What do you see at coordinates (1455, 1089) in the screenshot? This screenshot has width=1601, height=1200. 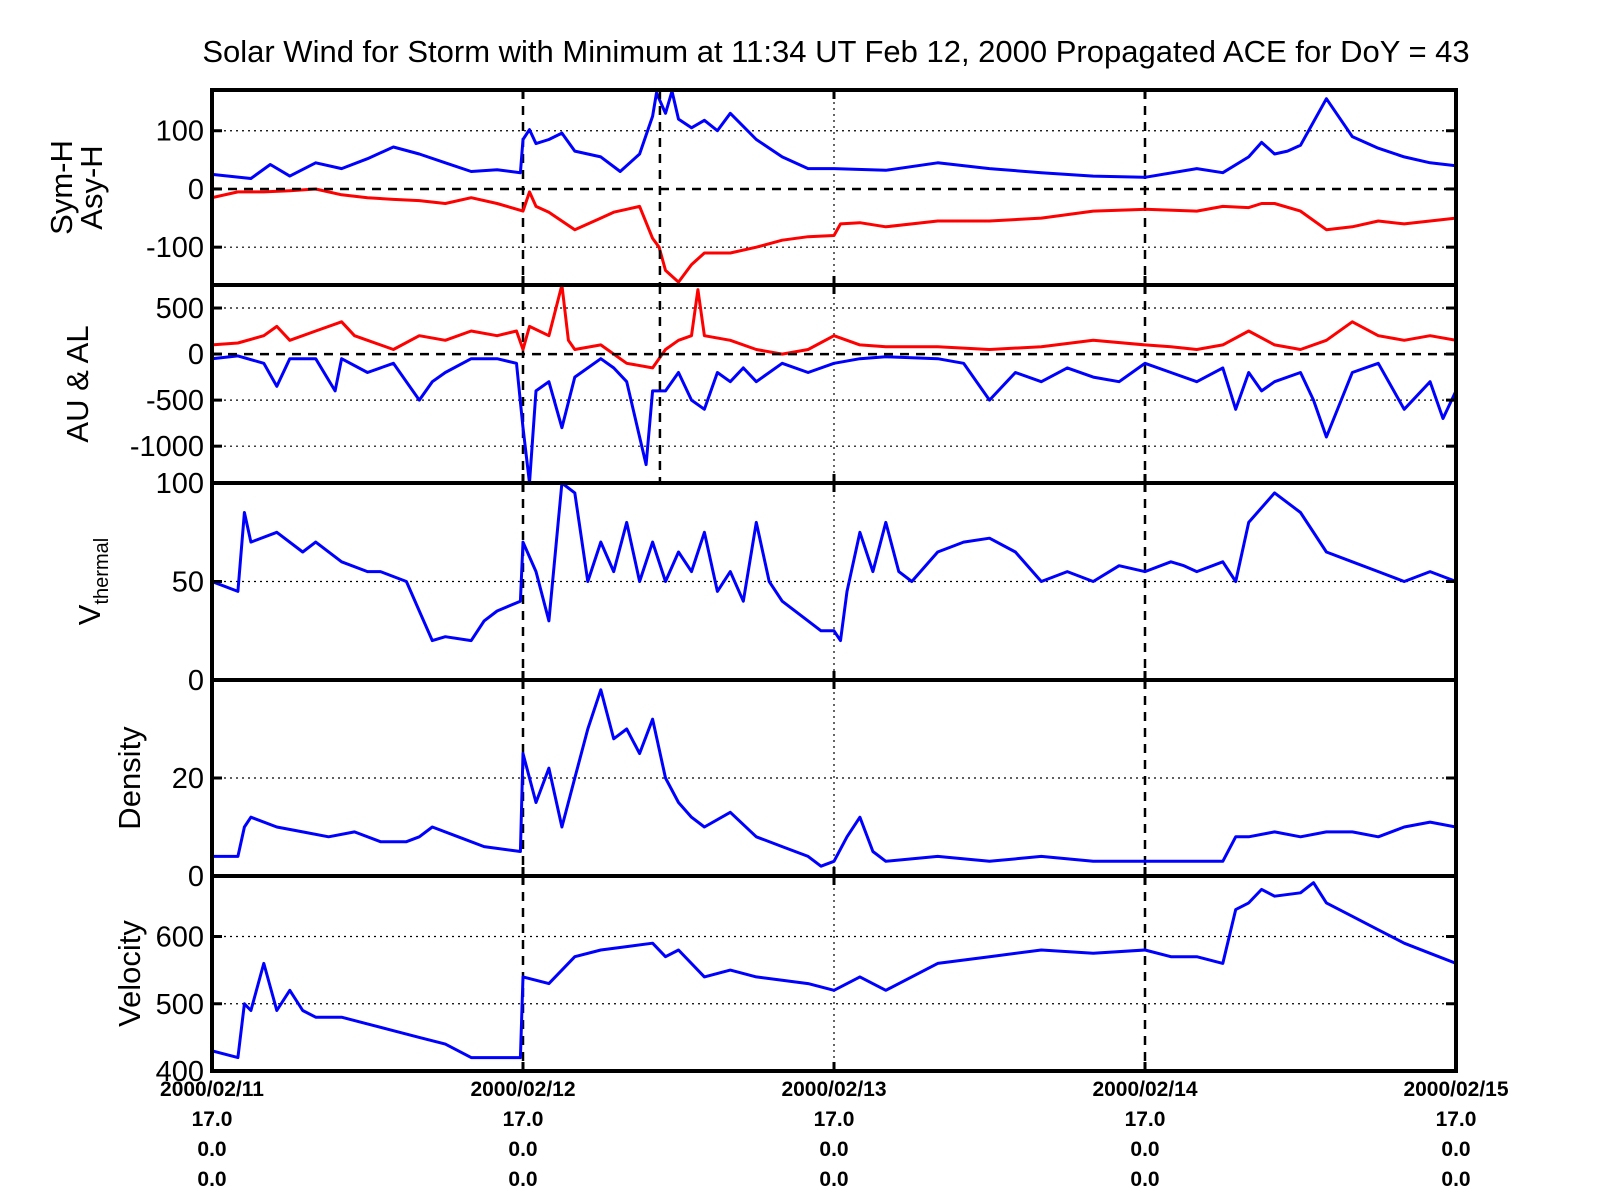 I see `x-tick-label: 2000/02/15` at bounding box center [1455, 1089].